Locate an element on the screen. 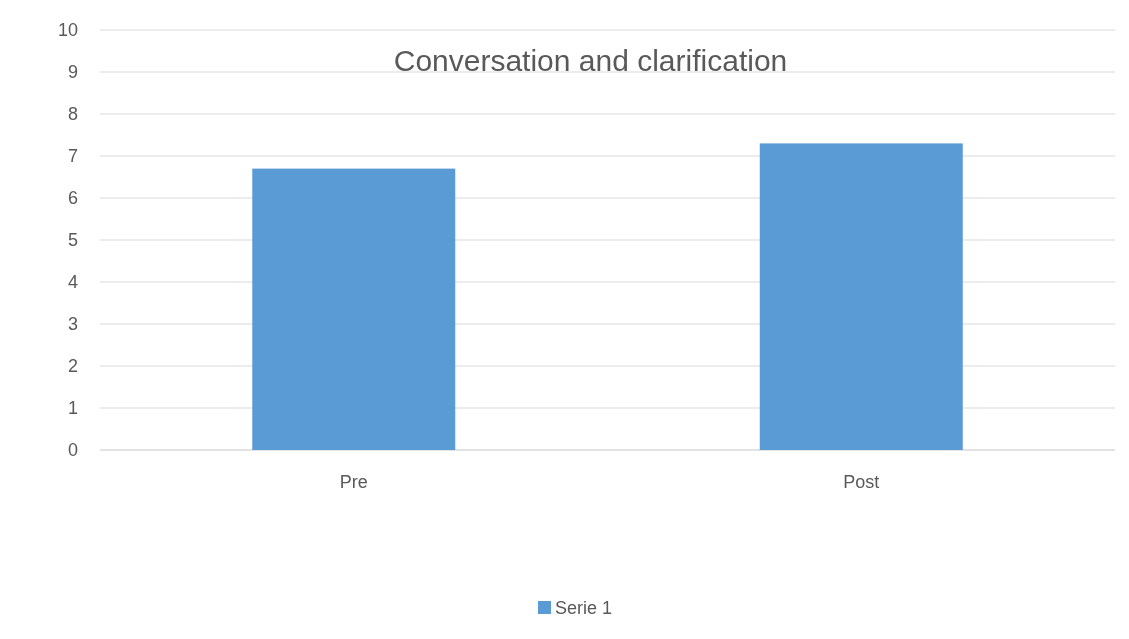 The width and height of the screenshot is (1129, 639). y-tick-label: 3 is located at coordinates (72, 324).